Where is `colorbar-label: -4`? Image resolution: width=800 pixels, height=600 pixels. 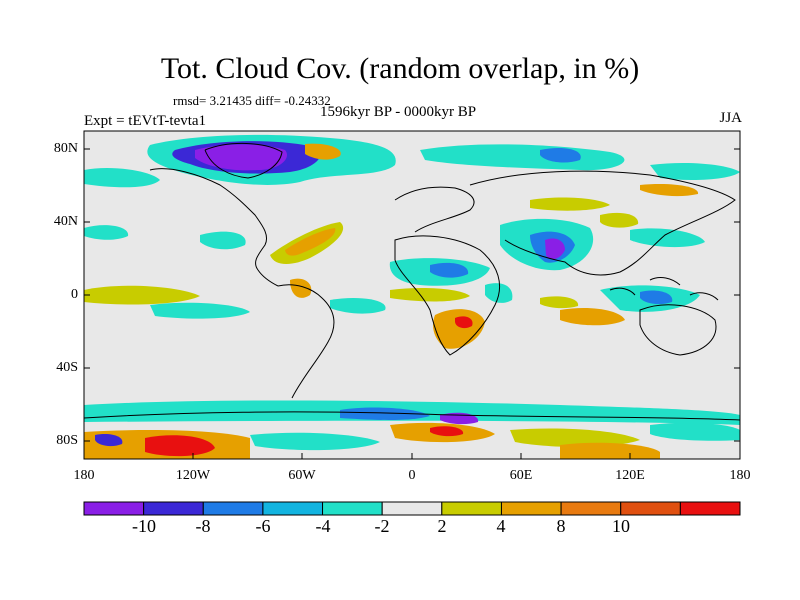 colorbar-label: -4 is located at coordinates (323, 526).